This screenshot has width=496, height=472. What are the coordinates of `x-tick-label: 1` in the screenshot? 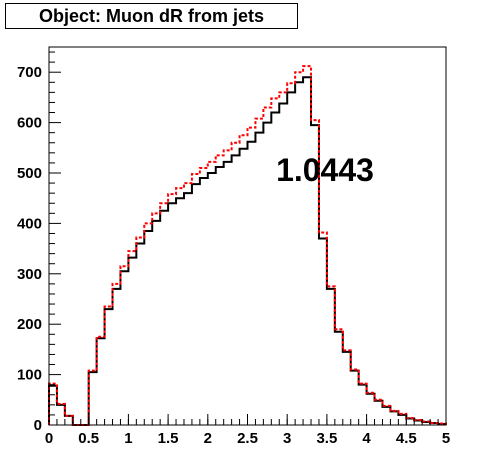 It's located at (128, 438).